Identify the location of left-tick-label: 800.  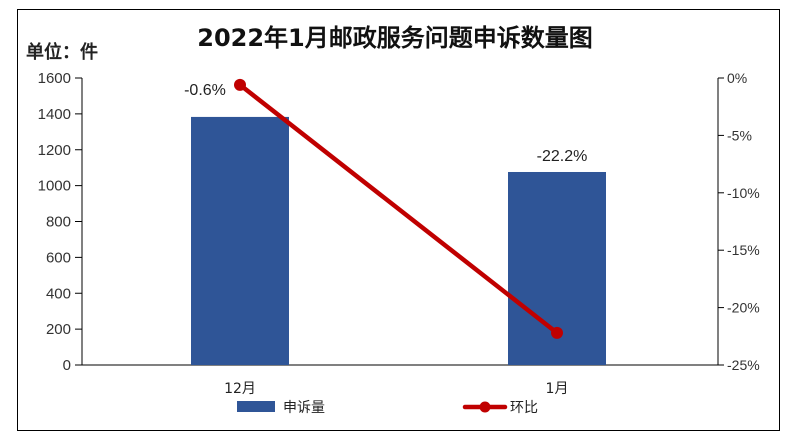
(58, 222).